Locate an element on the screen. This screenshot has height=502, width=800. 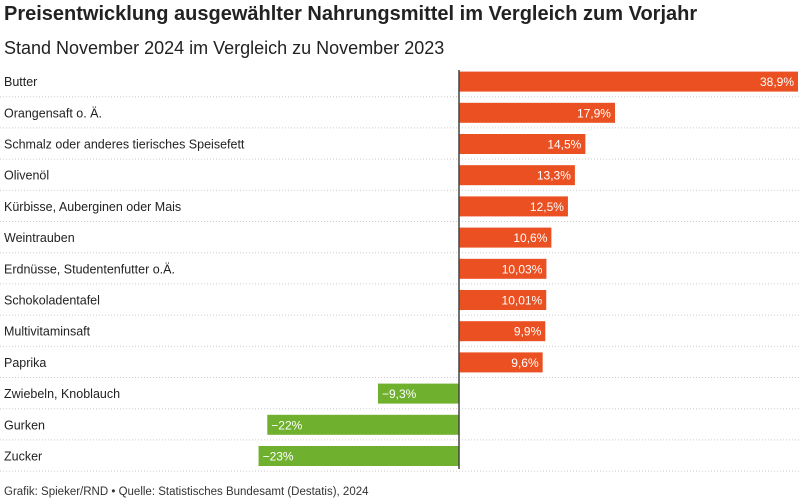
category-label: Butter is located at coordinates (20, 82).